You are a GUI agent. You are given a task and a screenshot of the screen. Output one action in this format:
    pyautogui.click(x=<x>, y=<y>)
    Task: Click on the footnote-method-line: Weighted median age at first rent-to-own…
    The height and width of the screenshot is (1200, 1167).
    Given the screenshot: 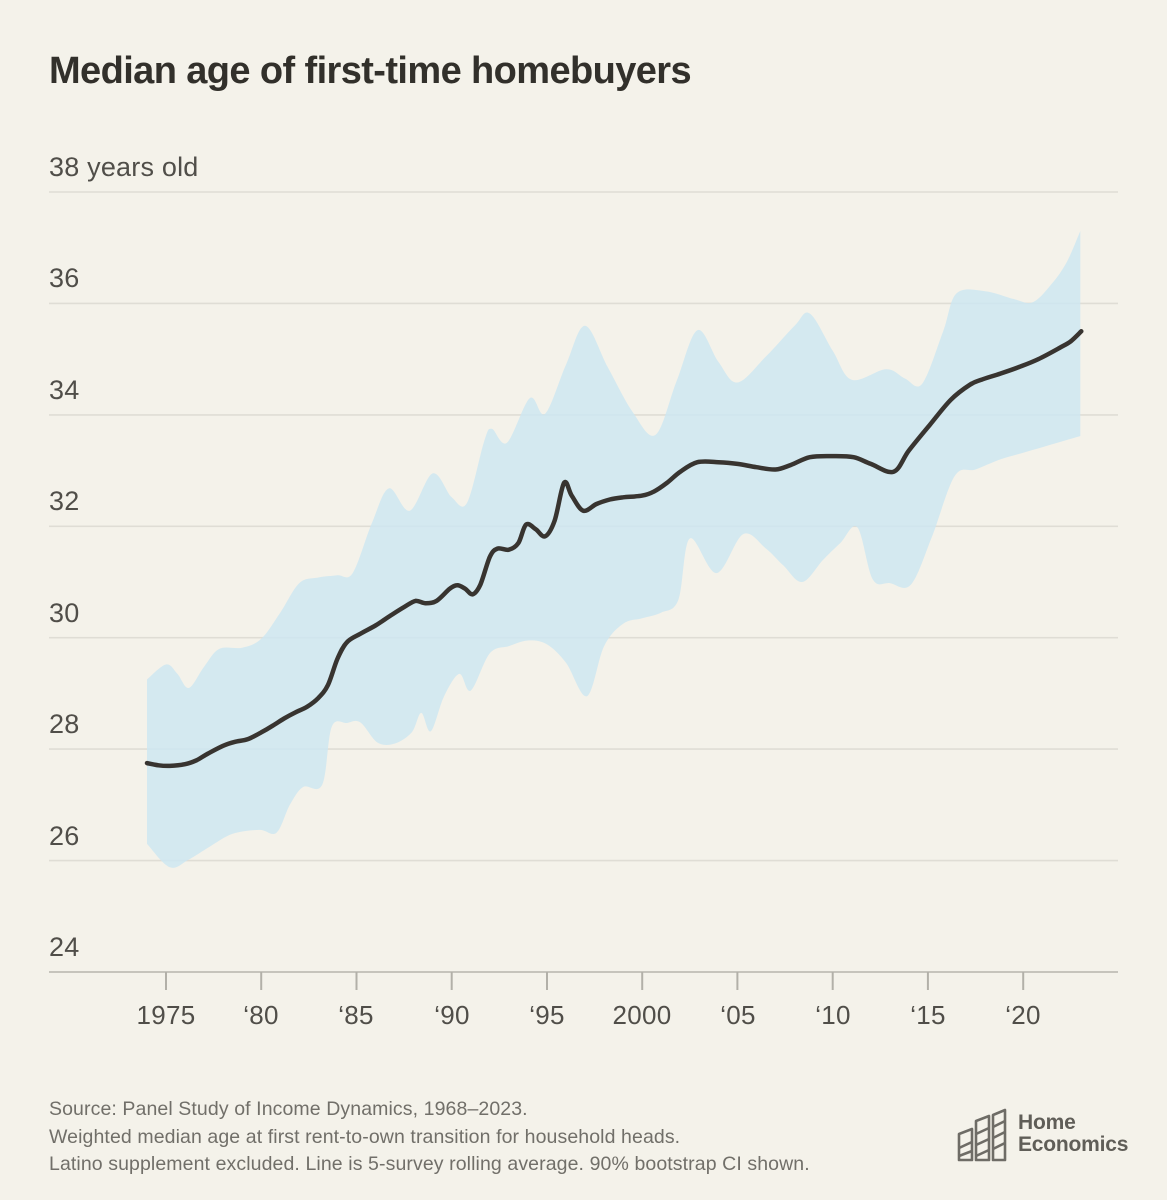 What is the action you would take?
    pyautogui.click(x=365, y=1136)
    